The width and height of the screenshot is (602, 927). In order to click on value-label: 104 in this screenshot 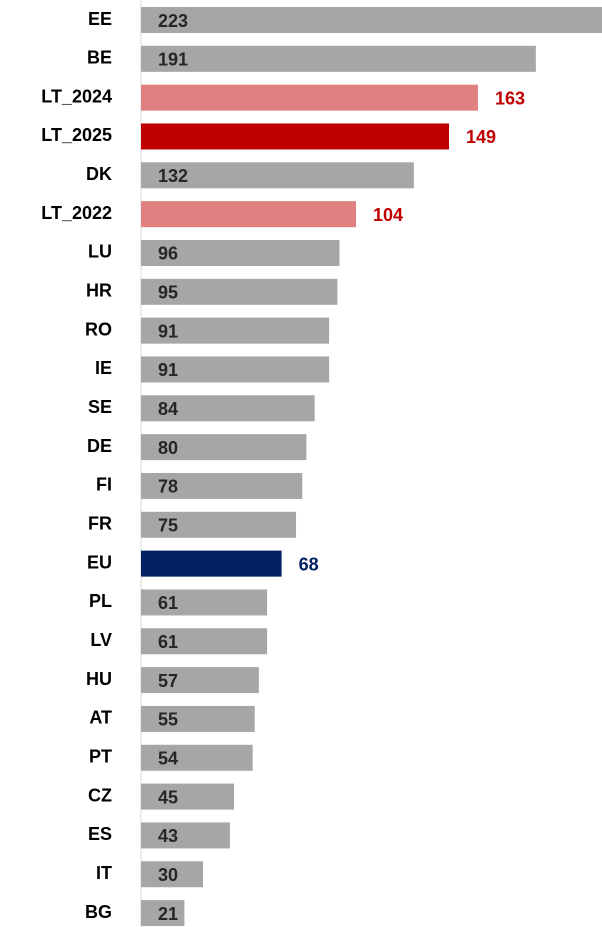, I will do `click(388, 215)`.